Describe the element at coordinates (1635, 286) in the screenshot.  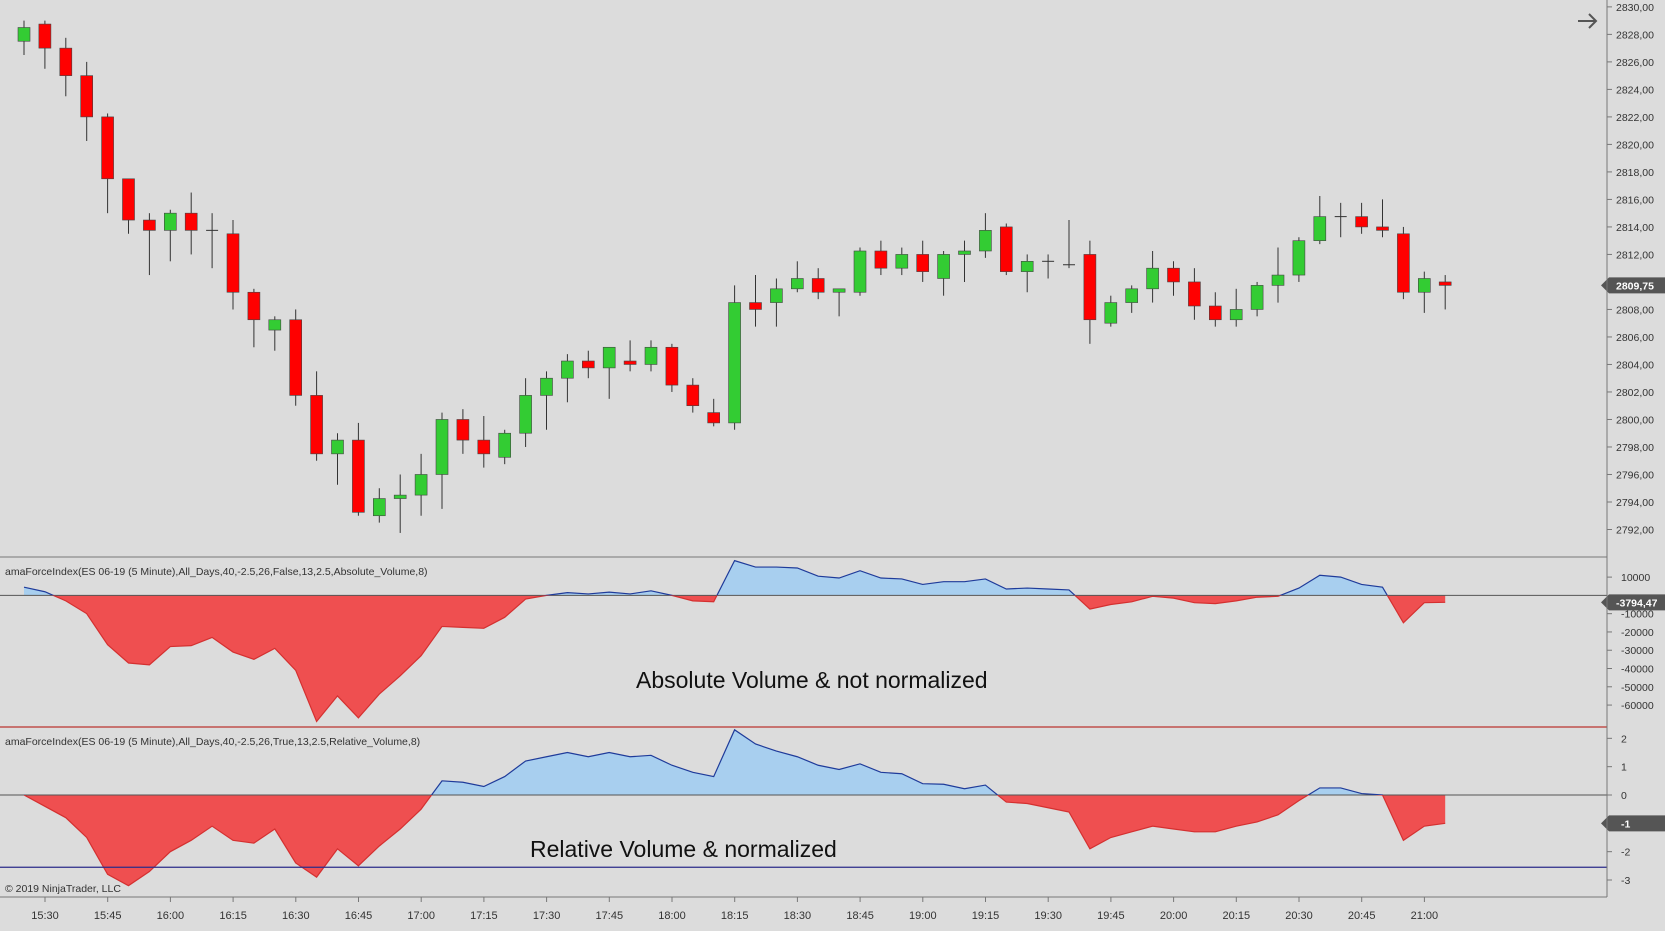
I see `last-price-label: 2809,75` at that location.